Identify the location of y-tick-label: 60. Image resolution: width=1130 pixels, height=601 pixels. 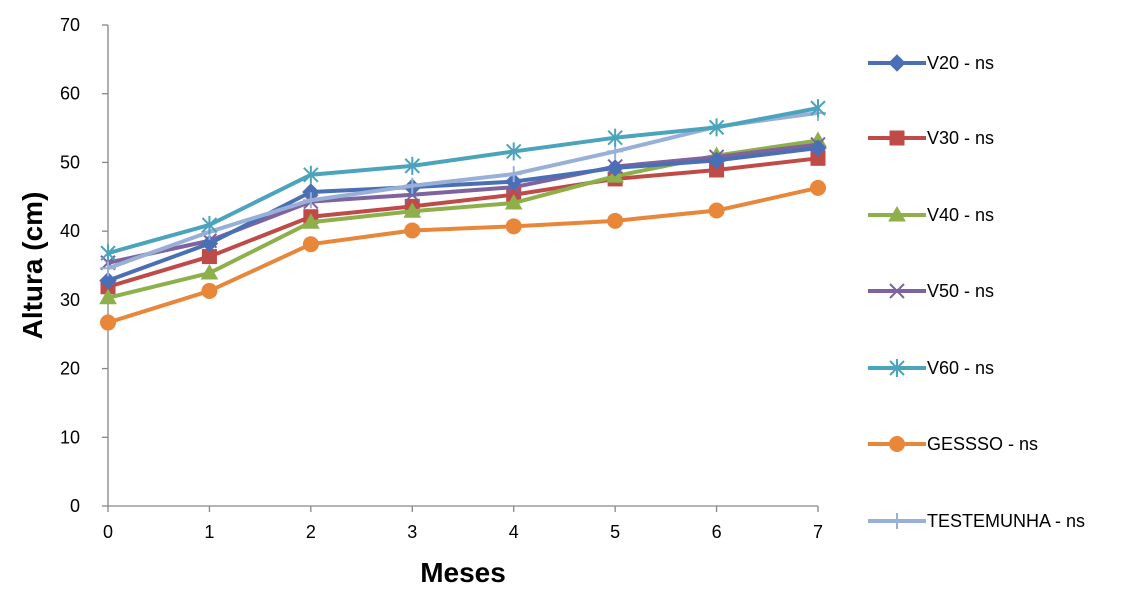
(70, 94).